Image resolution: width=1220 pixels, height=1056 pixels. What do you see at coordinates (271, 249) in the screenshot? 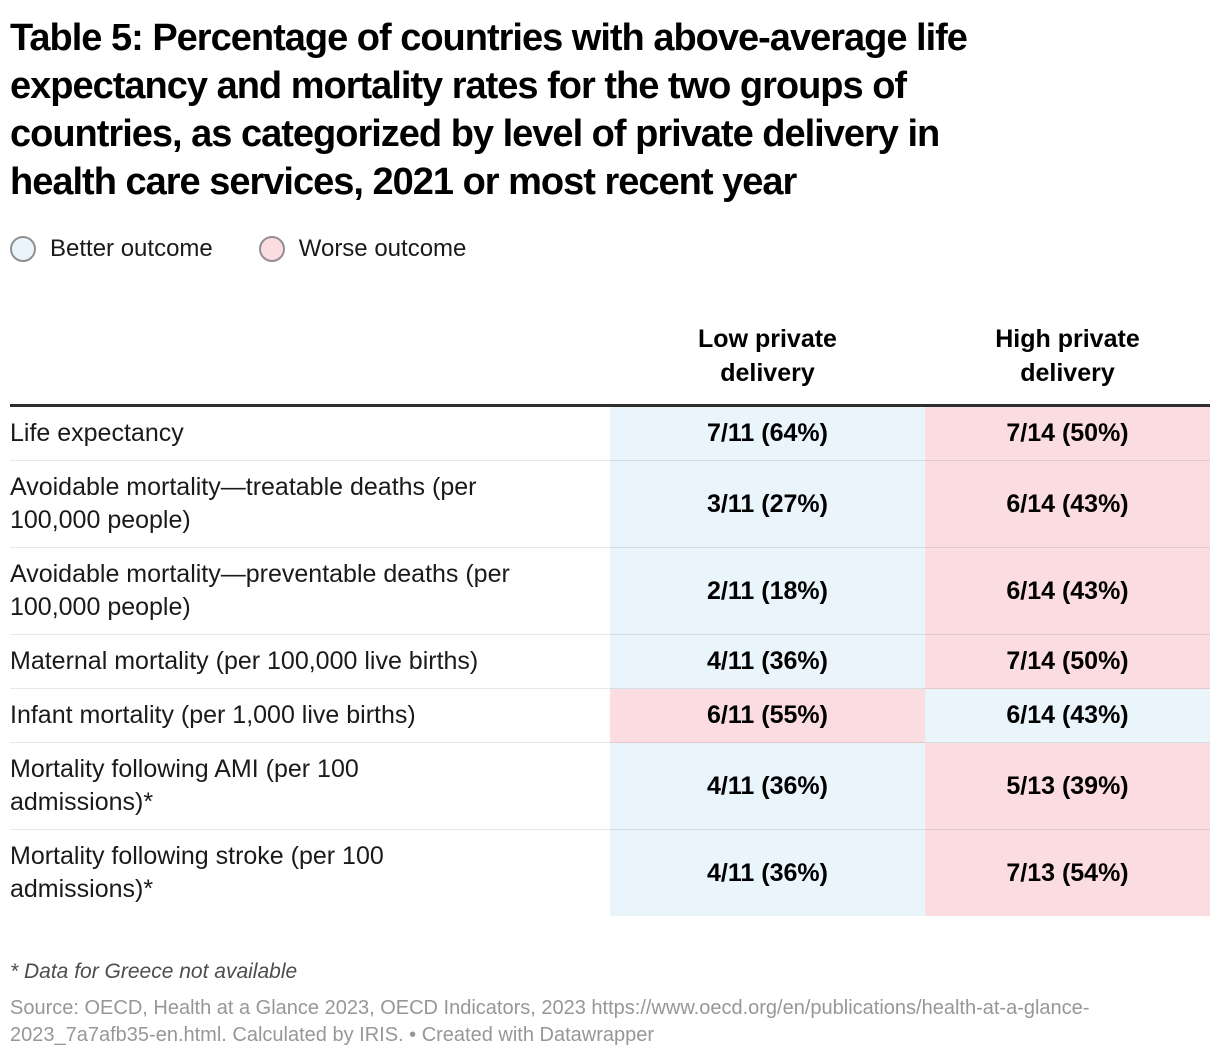
I see `worse-outcome-swatch` at bounding box center [271, 249].